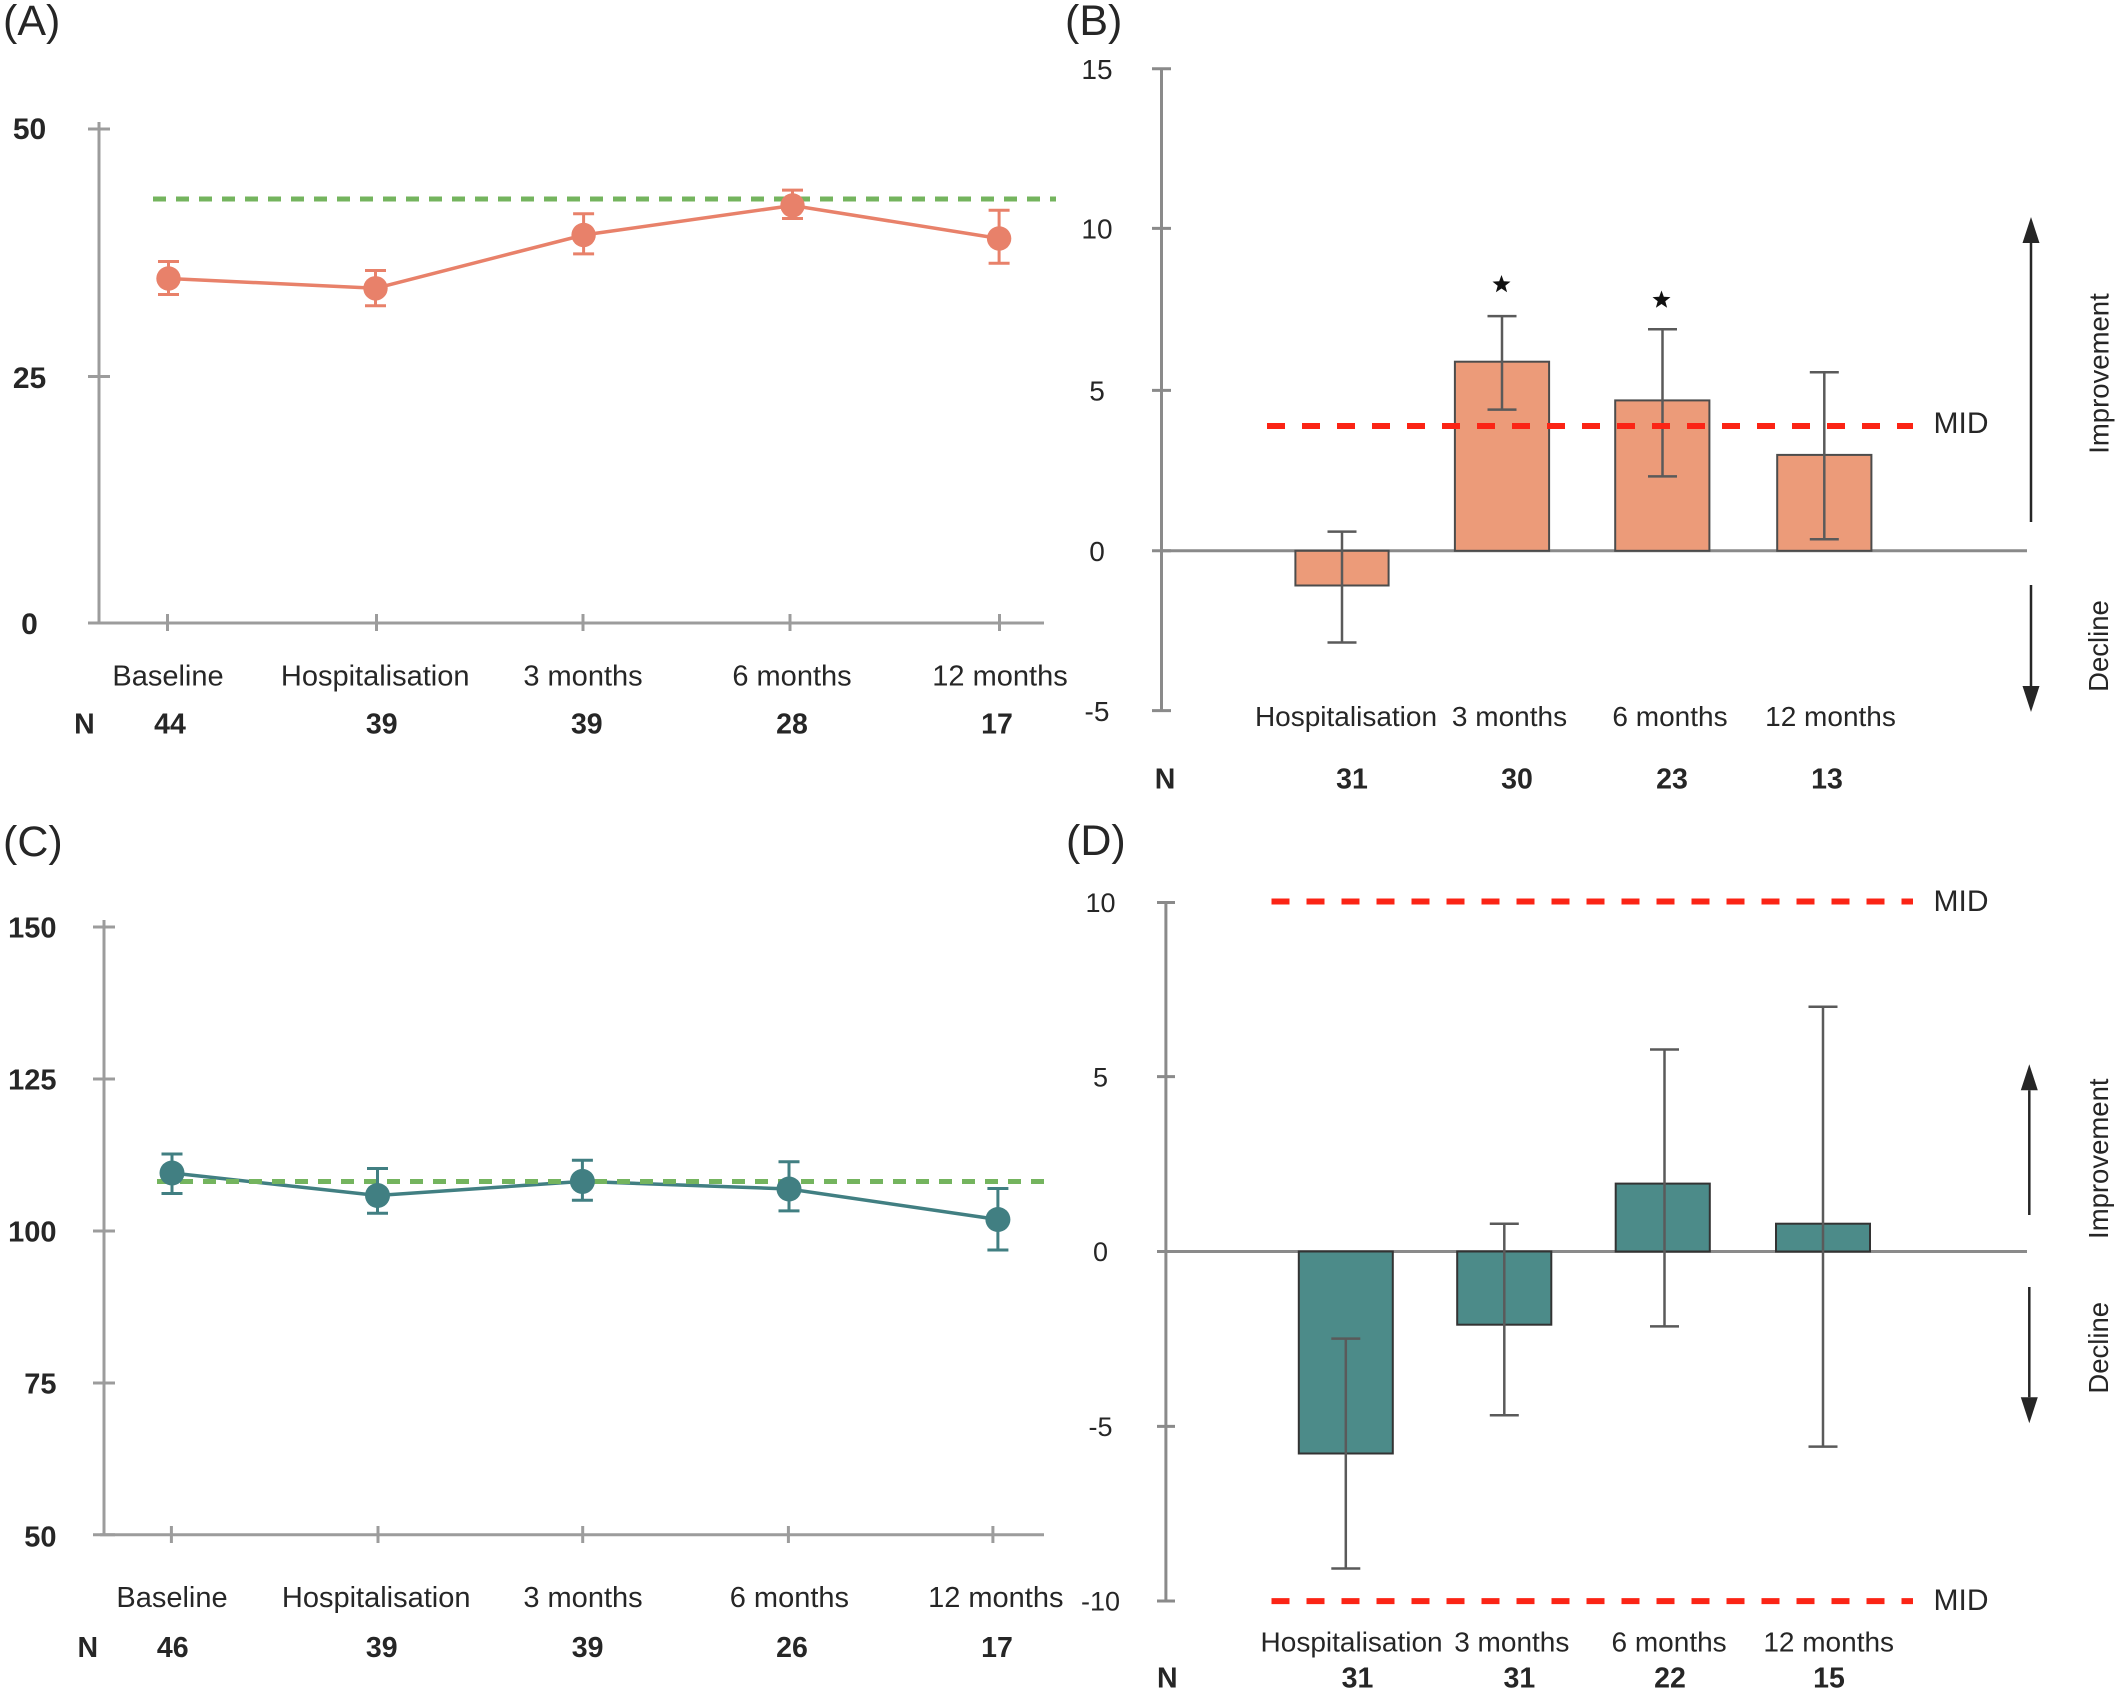 Image resolution: width=2118 pixels, height=1688 pixels. Describe the element at coordinates (32, 1080) in the screenshot. I see `svg-text: 125` at that location.